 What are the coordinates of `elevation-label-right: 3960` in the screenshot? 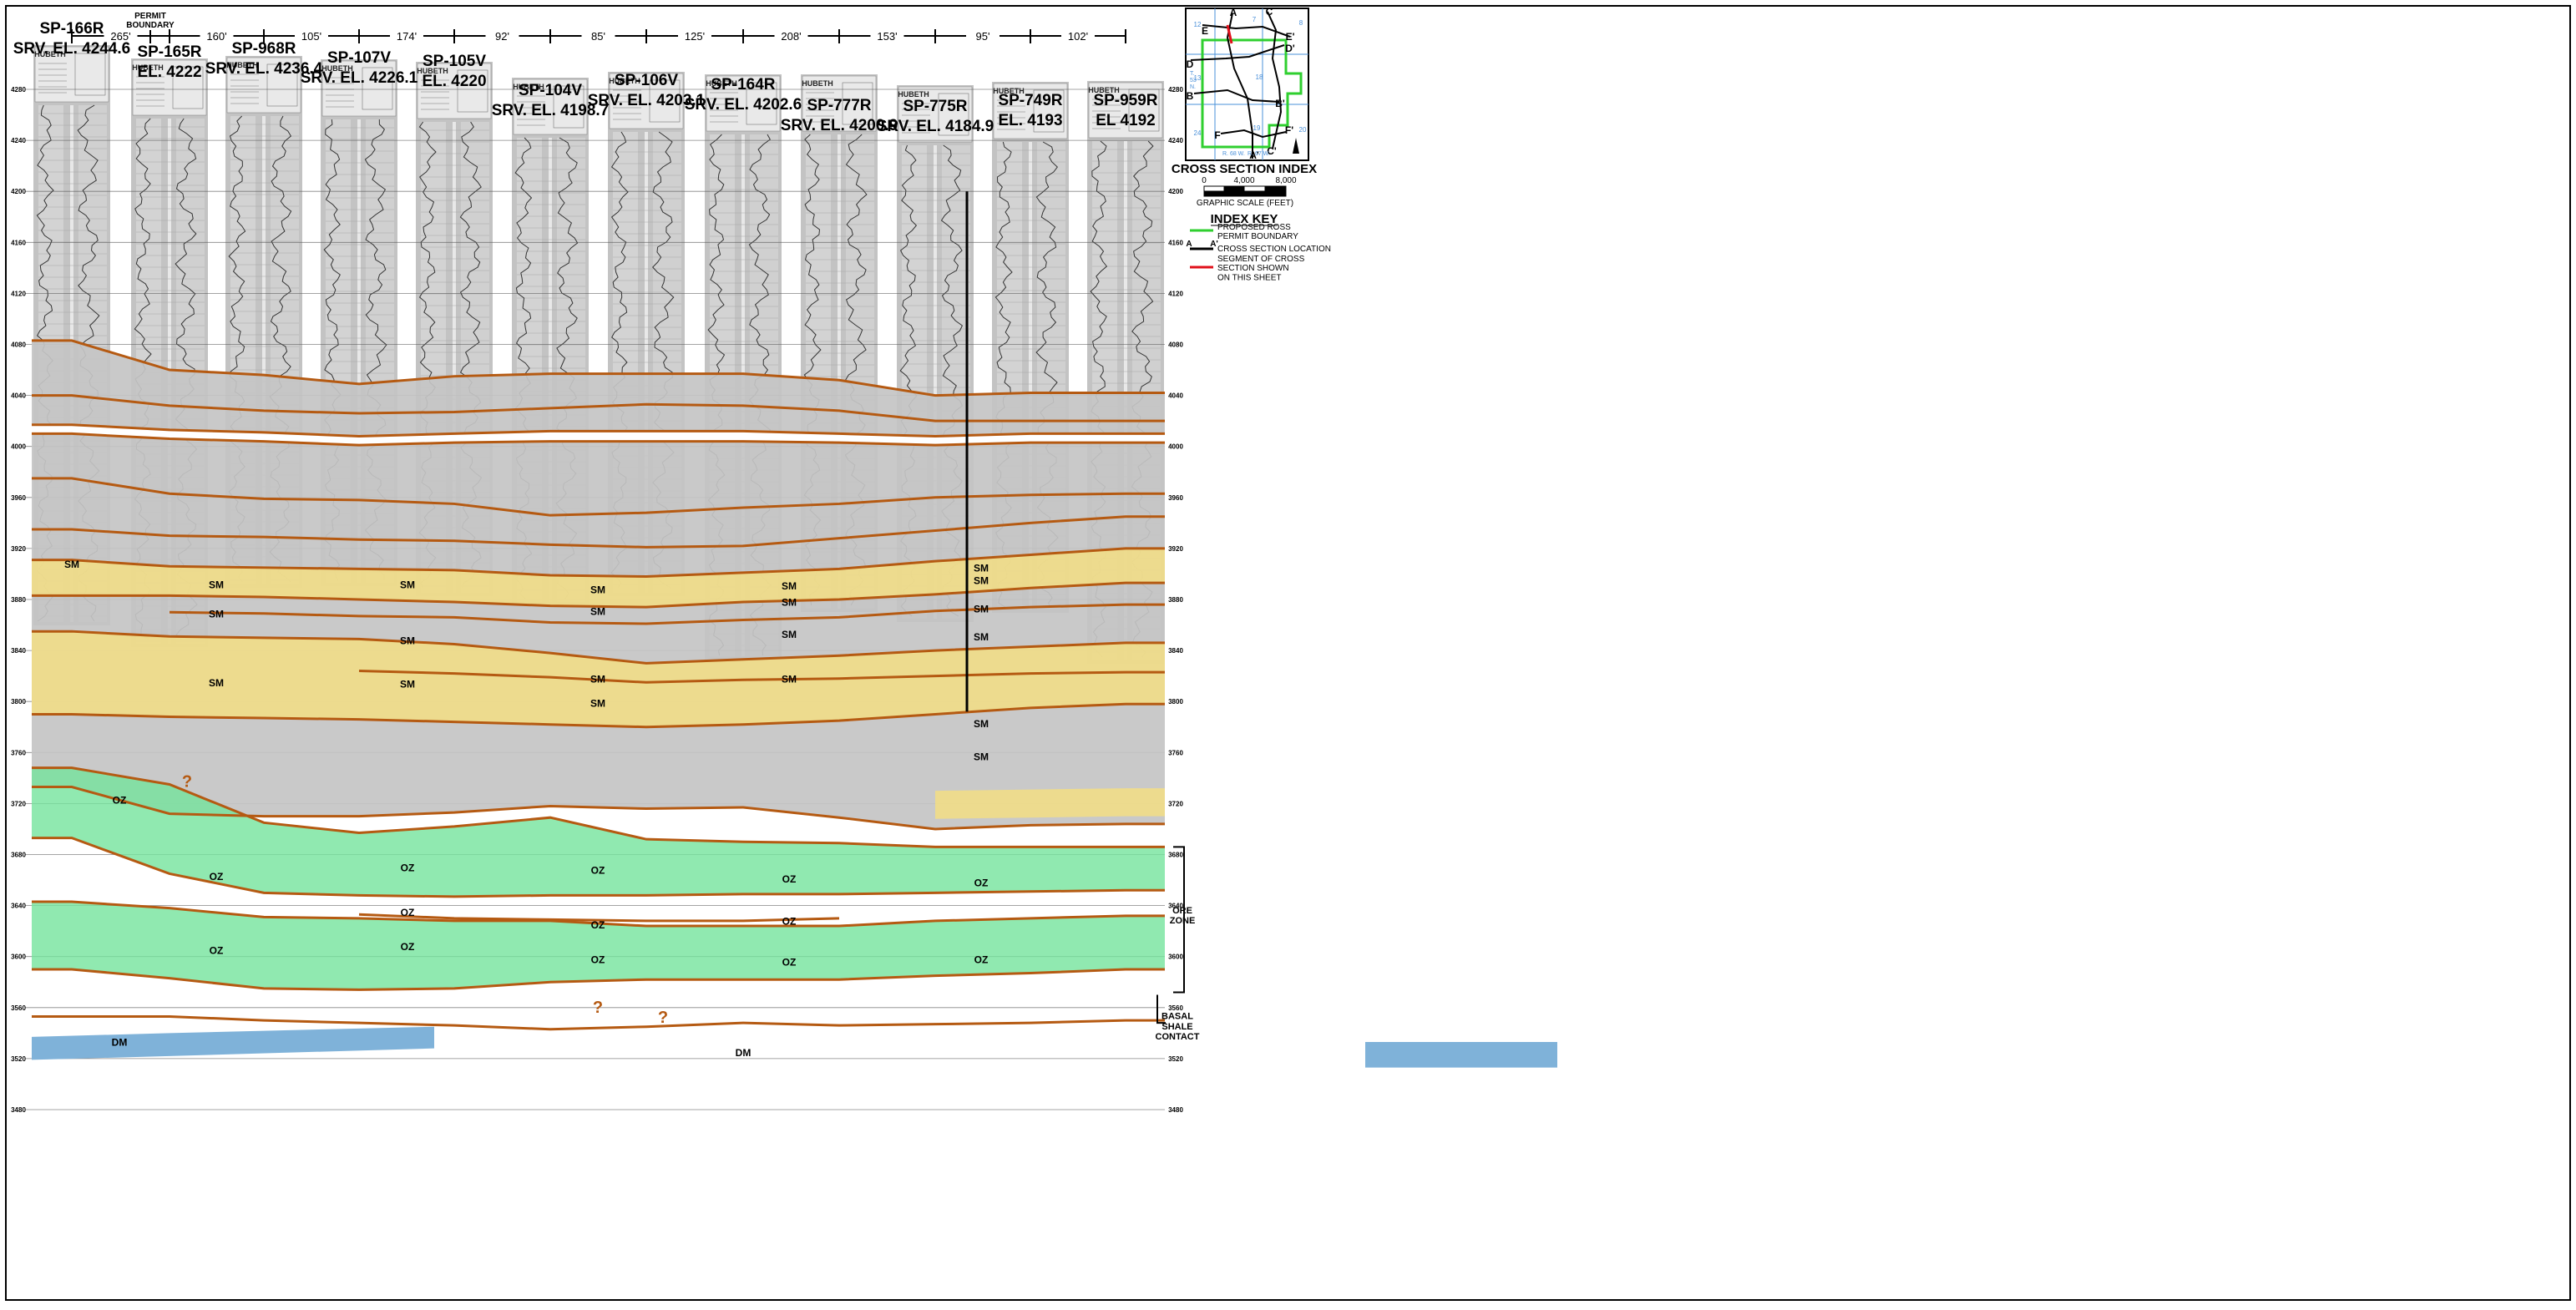 It's located at (1175, 498).